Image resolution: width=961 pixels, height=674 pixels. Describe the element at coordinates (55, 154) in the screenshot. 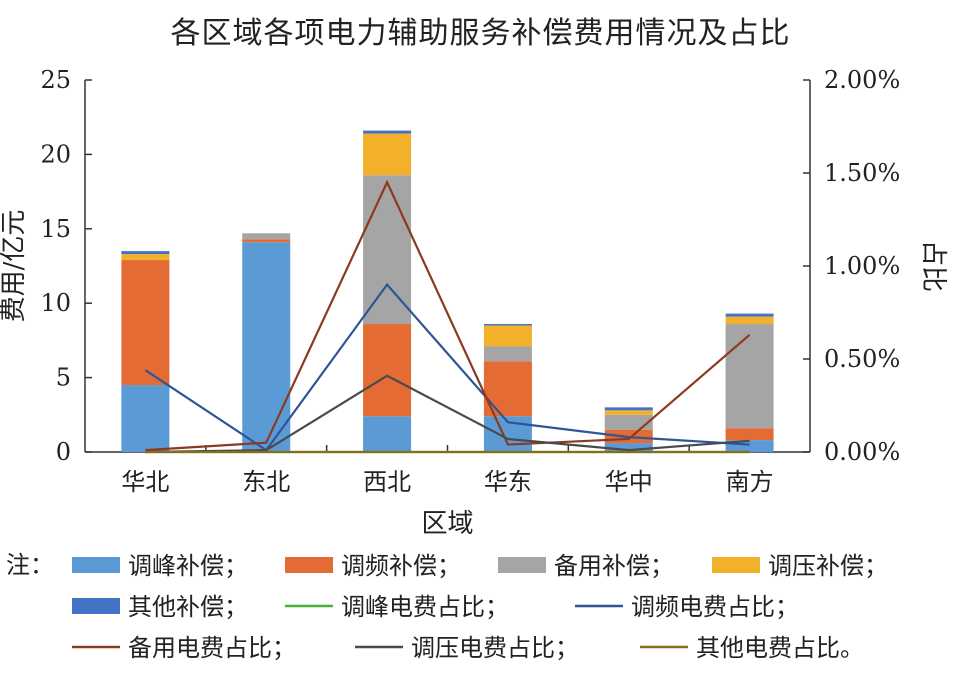

I see `y-tick-label: 20` at that location.